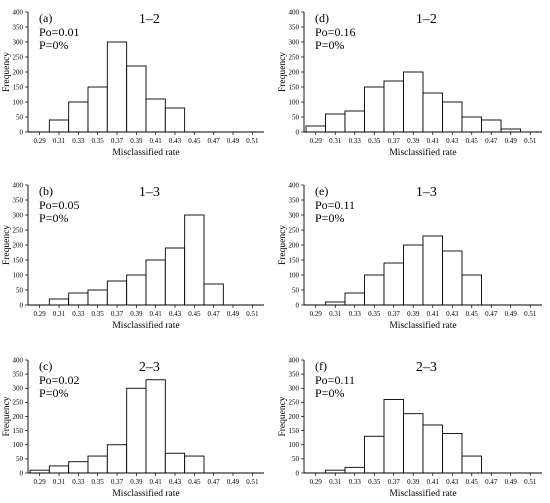 Image resolution: width=550 pixels, height=503 pixels. I want to click on y-tick-label: 250, so click(294, 230).